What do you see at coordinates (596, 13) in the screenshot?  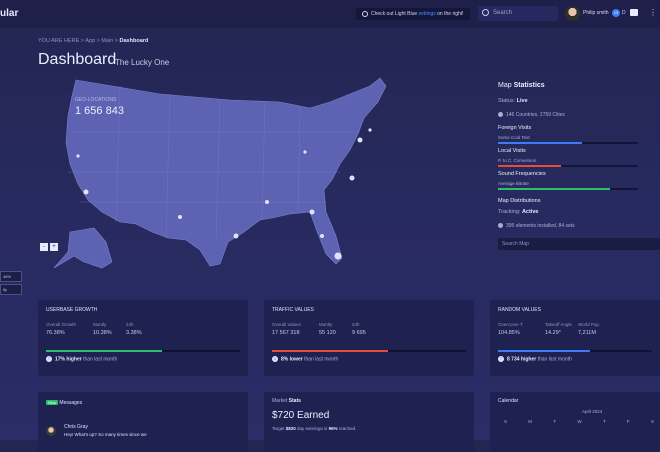 I see `user-name: Philip smith` at bounding box center [596, 13].